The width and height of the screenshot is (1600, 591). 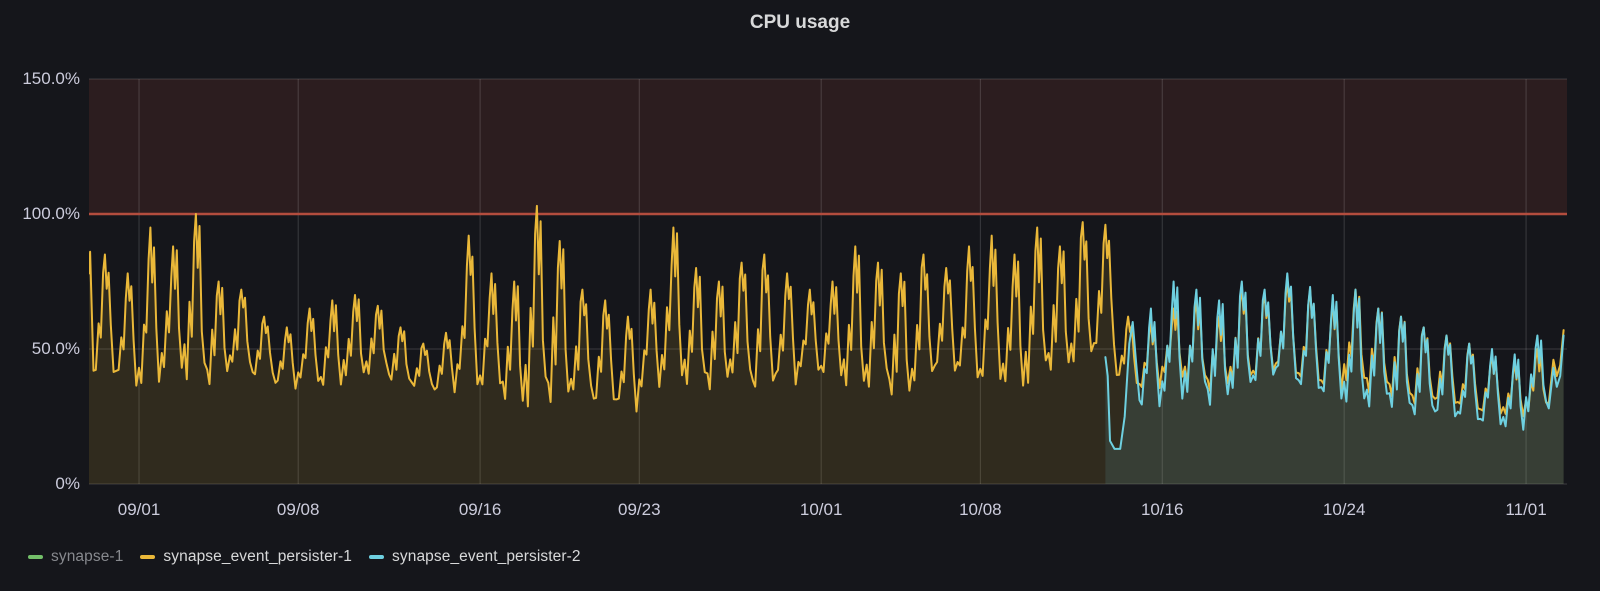 I want to click on x-tick-label-09/16: 09/16, so click(x=480, y=509).